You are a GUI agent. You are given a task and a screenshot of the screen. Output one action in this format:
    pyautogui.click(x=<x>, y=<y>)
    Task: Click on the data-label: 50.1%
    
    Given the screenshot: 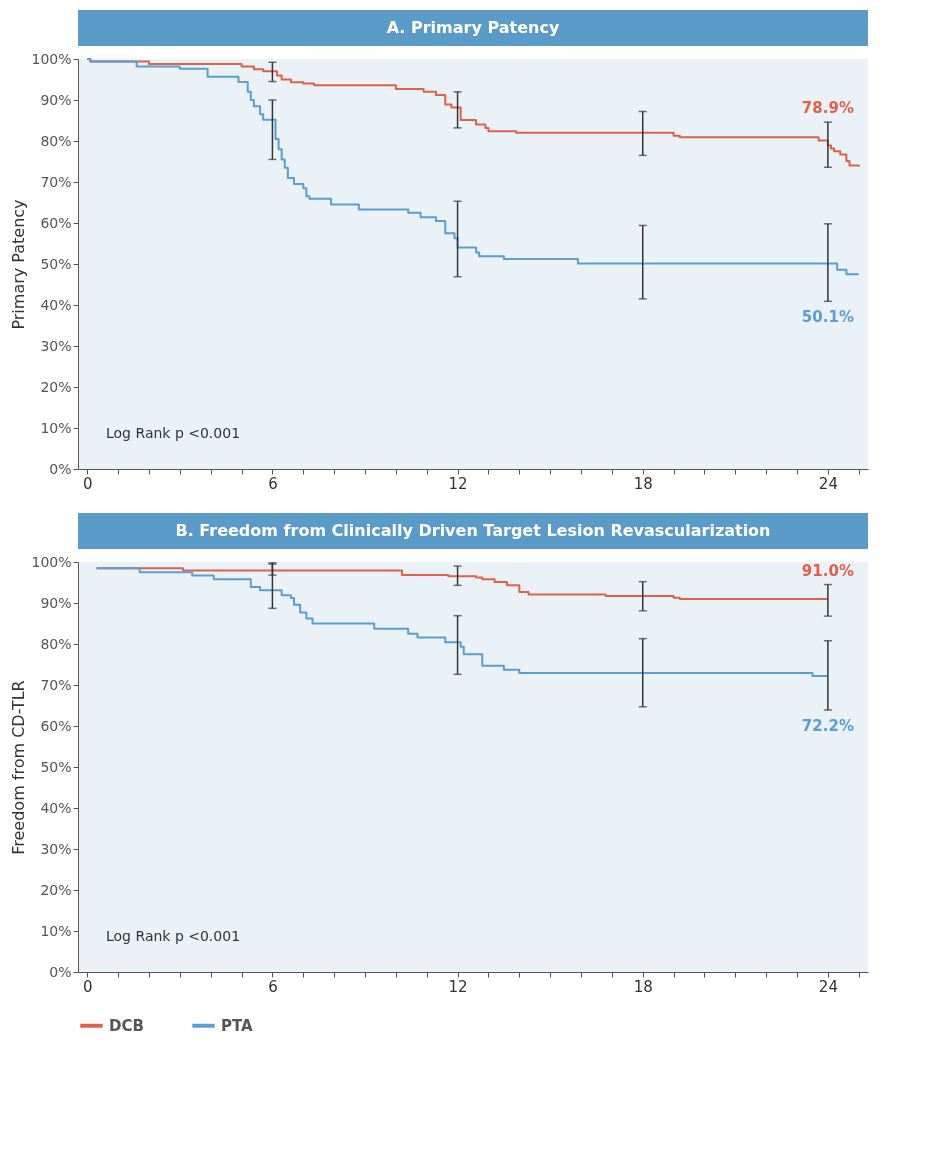 What is the action you would take?
    pyautogui.click(x=827, y=317)
    